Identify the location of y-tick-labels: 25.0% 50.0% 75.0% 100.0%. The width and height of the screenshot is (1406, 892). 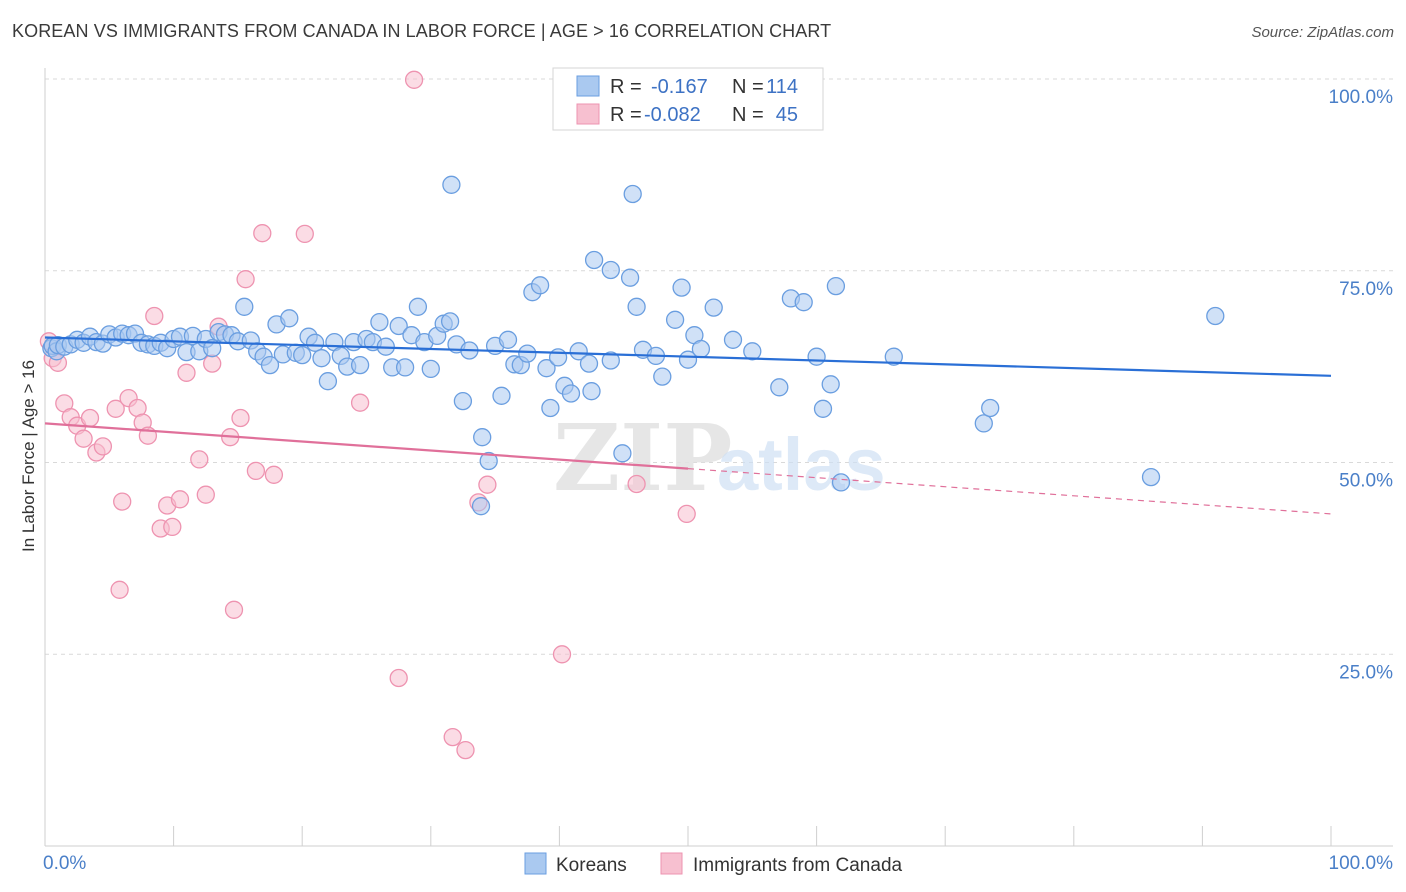
(1361, 385).